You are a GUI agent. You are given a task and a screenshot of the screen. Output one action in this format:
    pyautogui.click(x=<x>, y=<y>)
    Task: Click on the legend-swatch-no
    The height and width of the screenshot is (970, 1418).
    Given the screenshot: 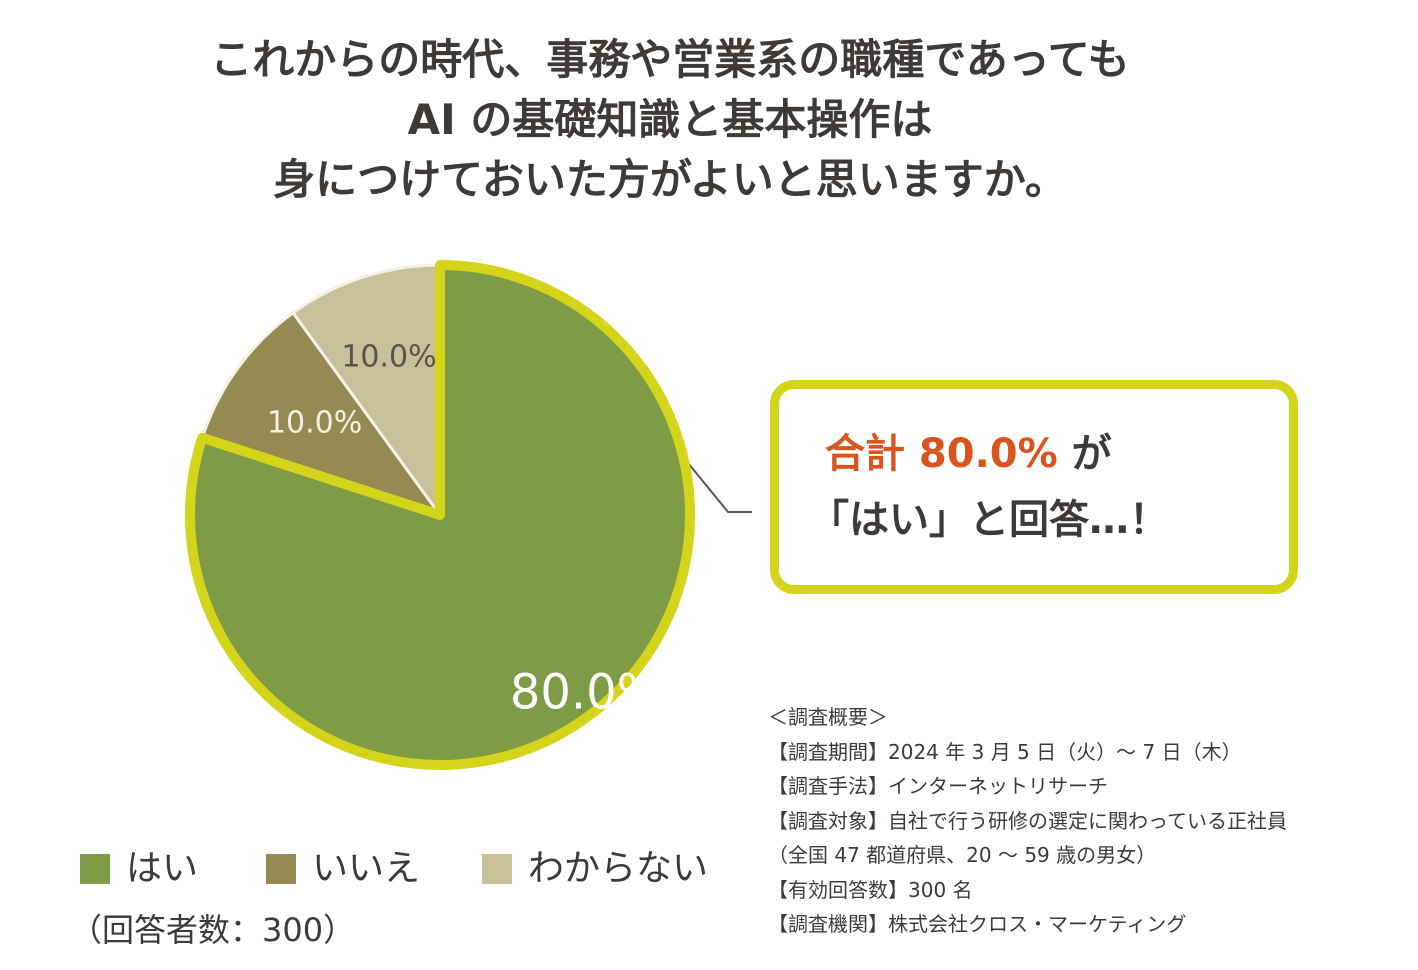 What is the action you would take?
    pyautogui.click(x=281, y=869)
    